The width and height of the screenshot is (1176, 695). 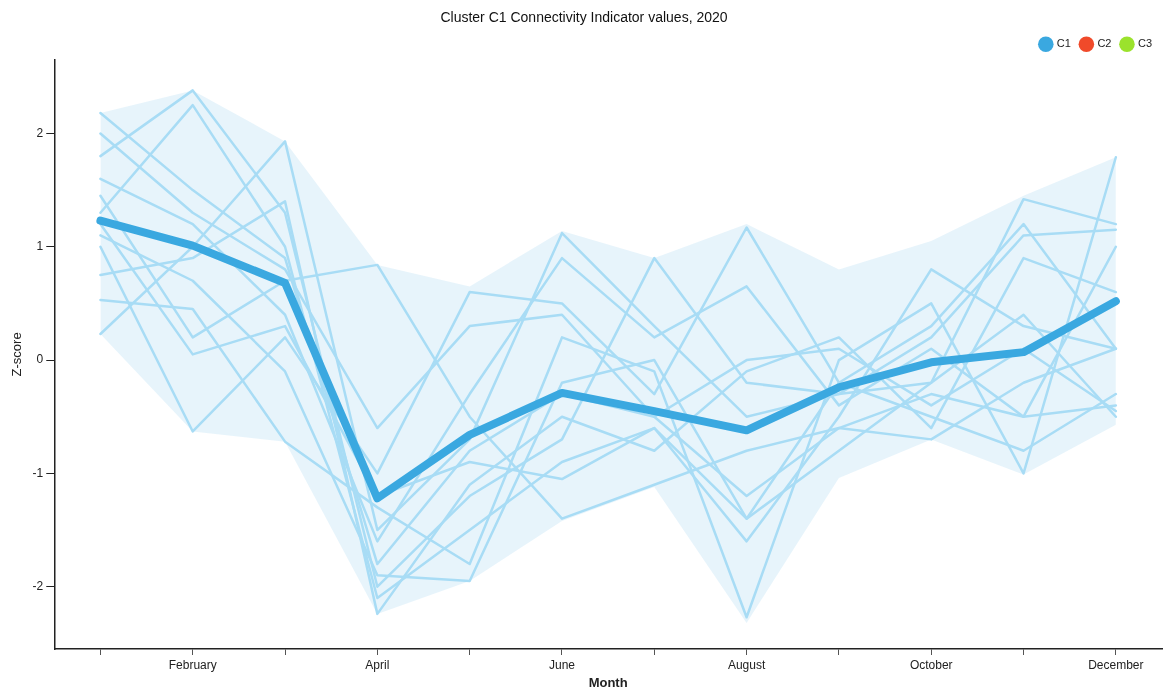 What do you see at coordinates (746, 664) in the screenshot?
I see `x-tick-label: August` at bounding box center [746, 664].